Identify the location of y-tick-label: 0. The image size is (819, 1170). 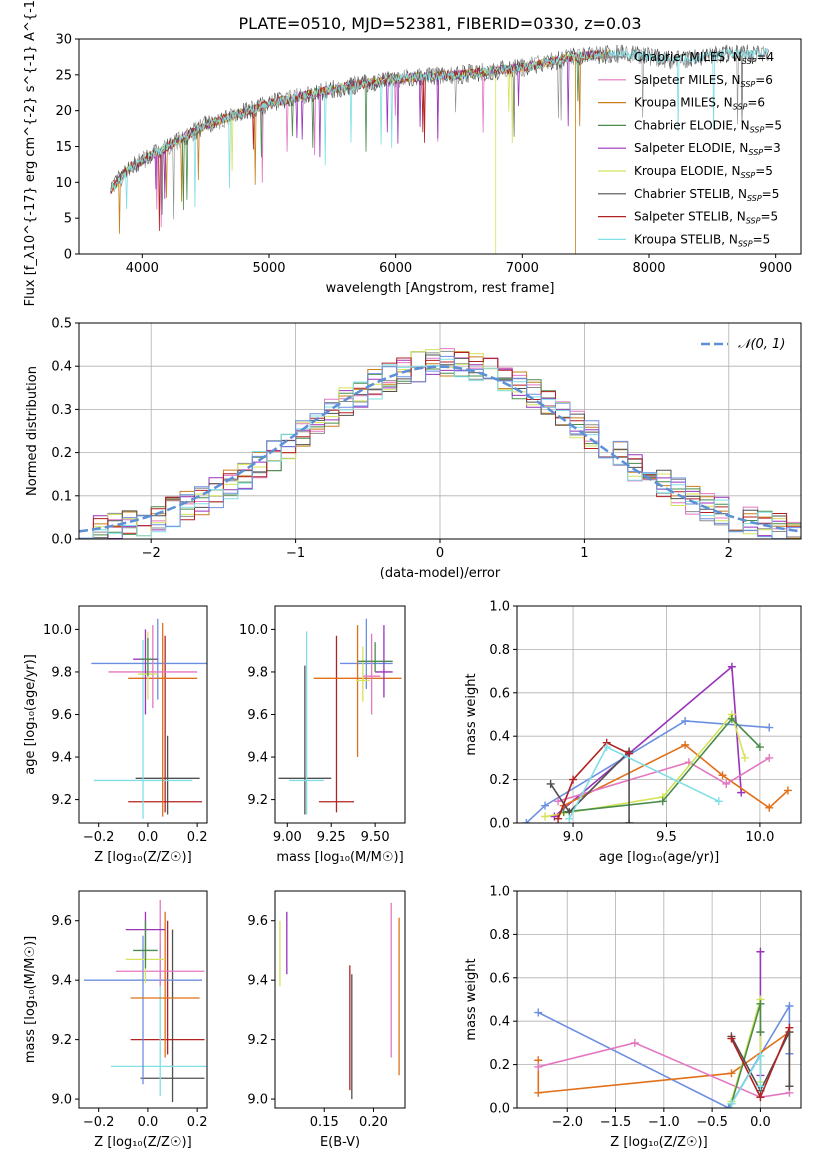
(68, 255).